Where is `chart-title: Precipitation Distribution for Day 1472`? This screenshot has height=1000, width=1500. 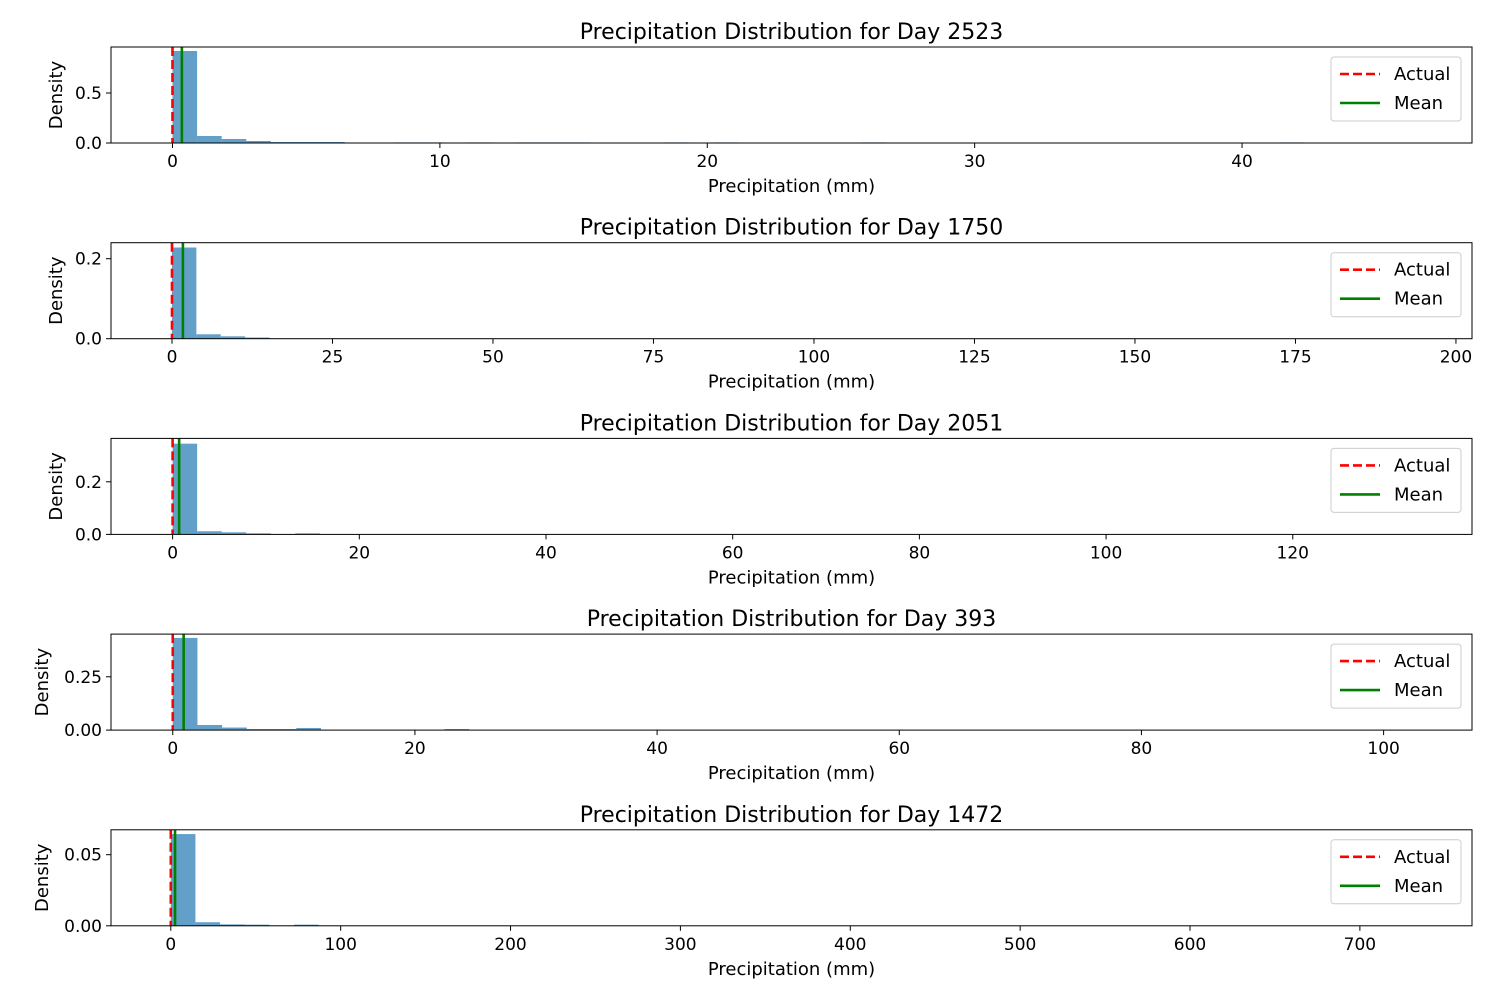
chart-title: Precipitation Distribution for Day 1472 is located at coordinates (792, 815).